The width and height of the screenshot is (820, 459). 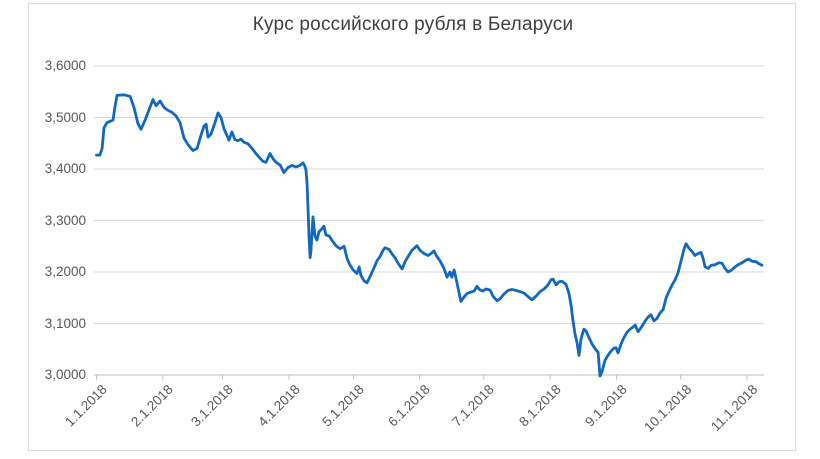 What do you see at coordinates (413, 24) in the screenshot?
I see `chart-title: Курс российского рубля в Беларуси` at bounding box center [413, 24].